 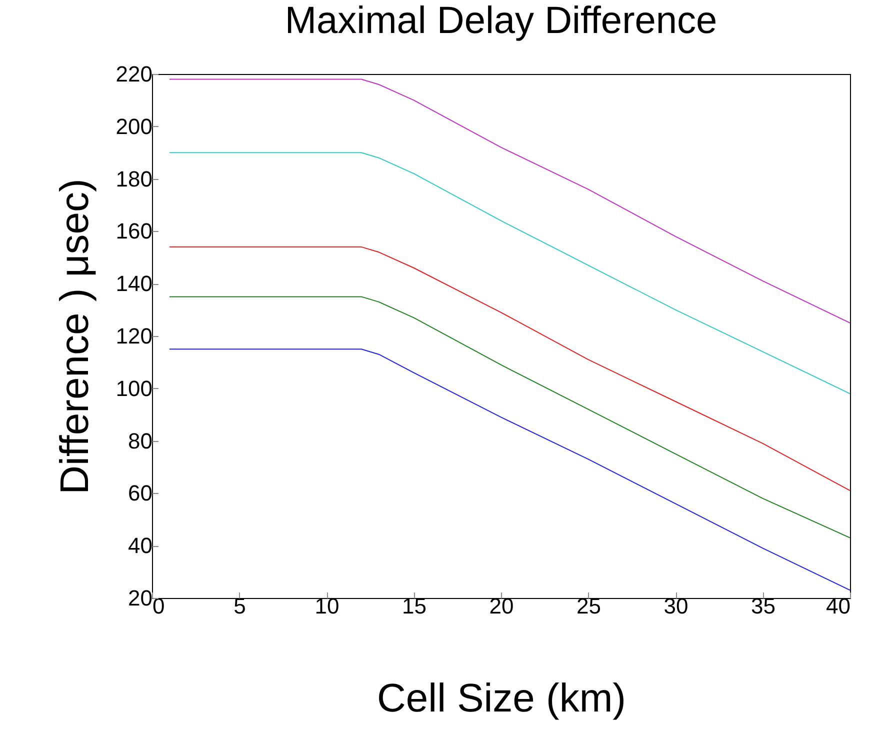 I want to click on y-tick-label: 220, so click(x=134, y=74).